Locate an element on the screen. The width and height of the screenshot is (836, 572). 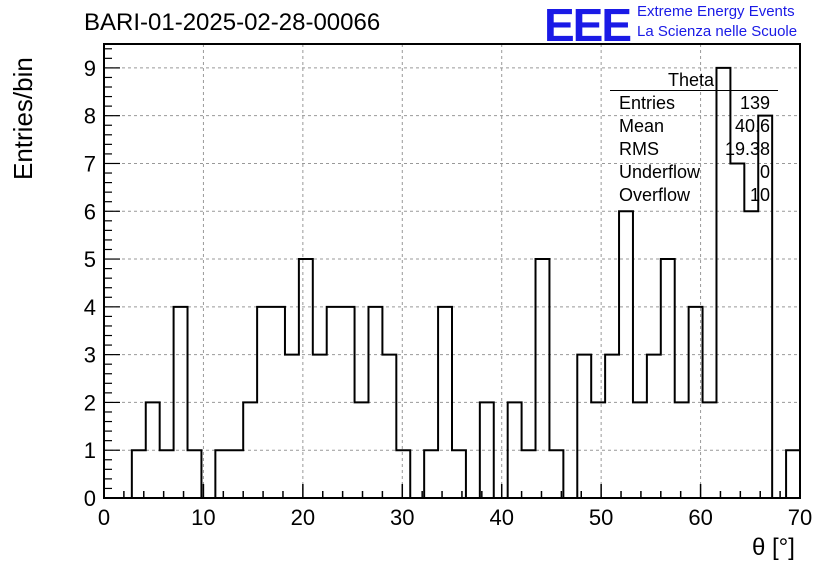
stats-title: Theta is located at coordinates (691, 80).